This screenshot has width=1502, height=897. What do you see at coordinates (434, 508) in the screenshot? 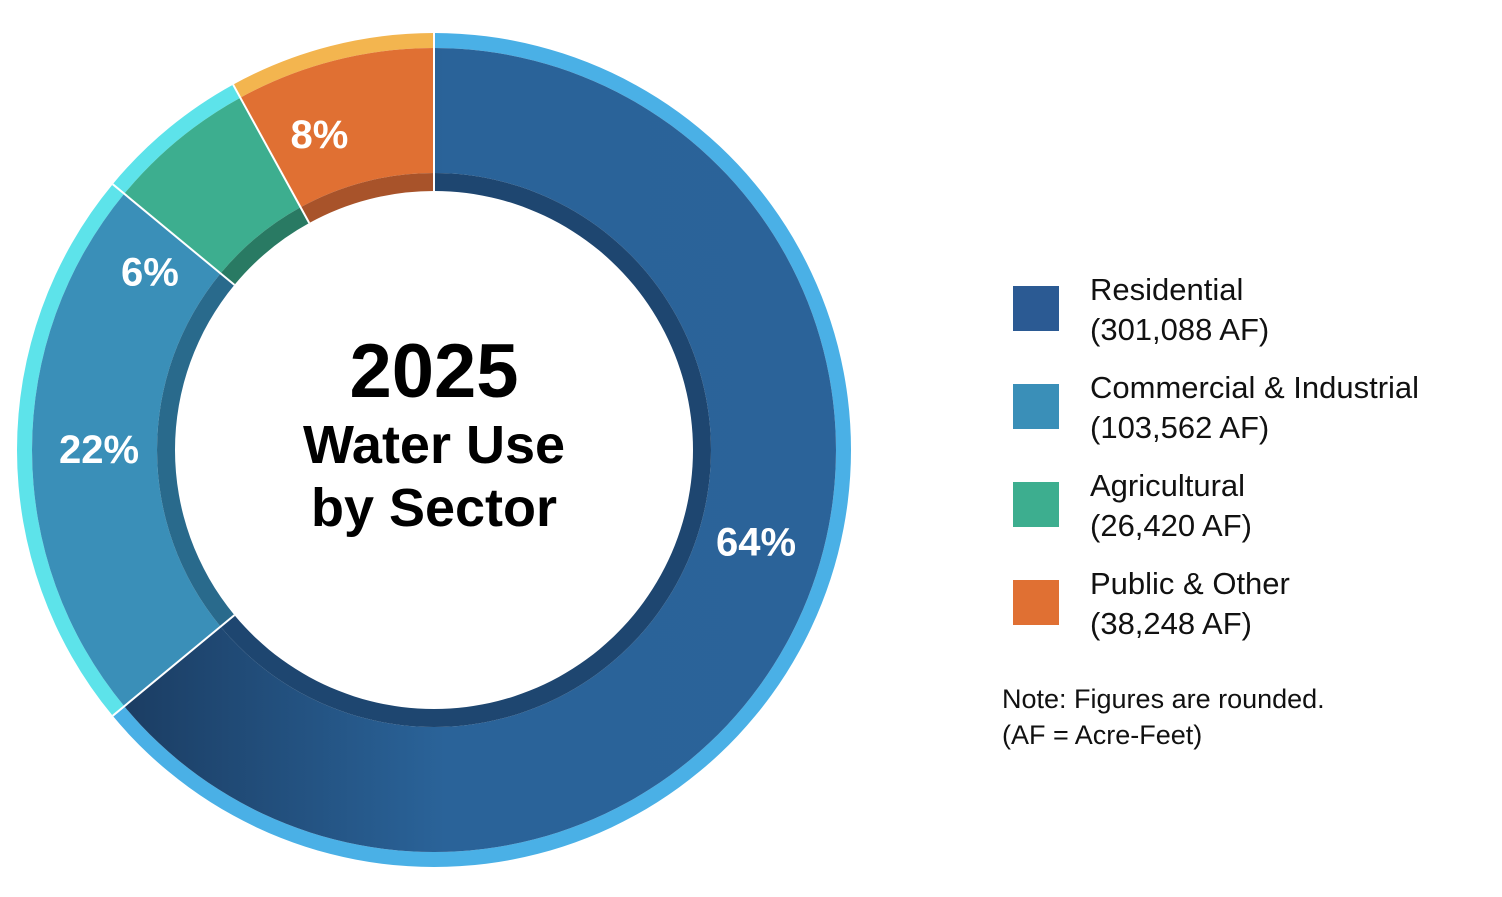
I see `chart-subtitle-line2: by Sector` at bounding box center [434, 508].